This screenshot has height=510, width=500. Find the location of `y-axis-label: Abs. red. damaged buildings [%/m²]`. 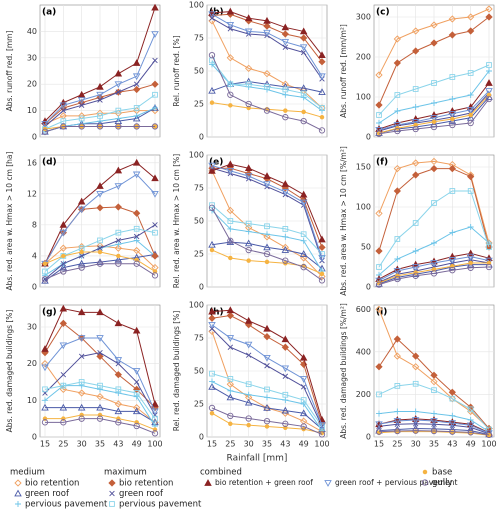

y-axis-label: Abs. red. damaged buildings [%/m²] is located at coordinates (343, 371).